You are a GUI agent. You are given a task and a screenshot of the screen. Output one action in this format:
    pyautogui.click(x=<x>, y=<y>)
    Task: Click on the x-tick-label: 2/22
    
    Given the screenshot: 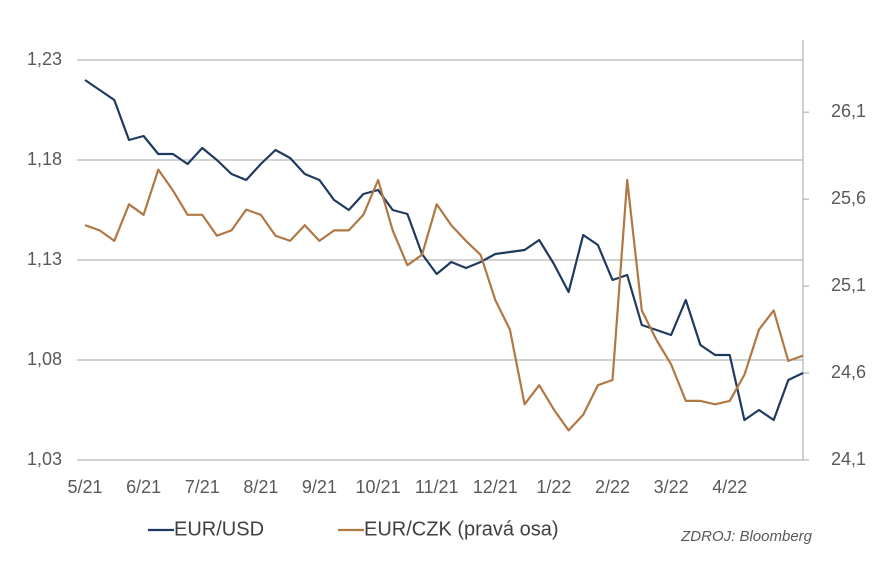 What is the action you would take?
    pyautogui.click(x=612, y=487)
    